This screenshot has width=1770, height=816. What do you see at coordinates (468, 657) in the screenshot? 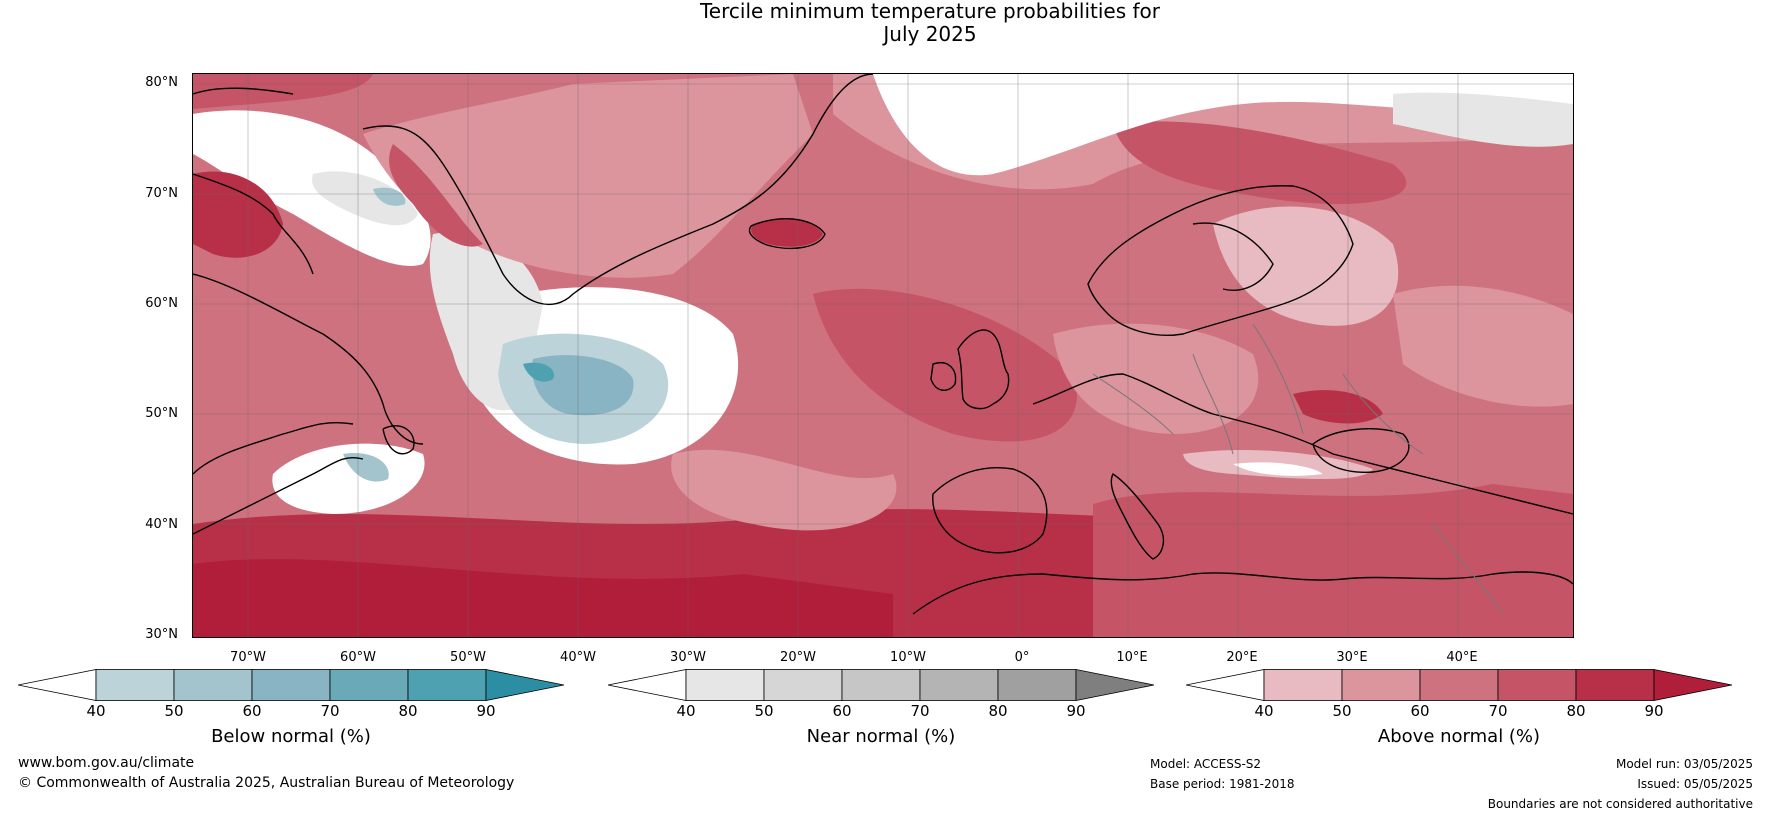
I see `lon-label-50w: 50°W` at bounding box center [468, 657].